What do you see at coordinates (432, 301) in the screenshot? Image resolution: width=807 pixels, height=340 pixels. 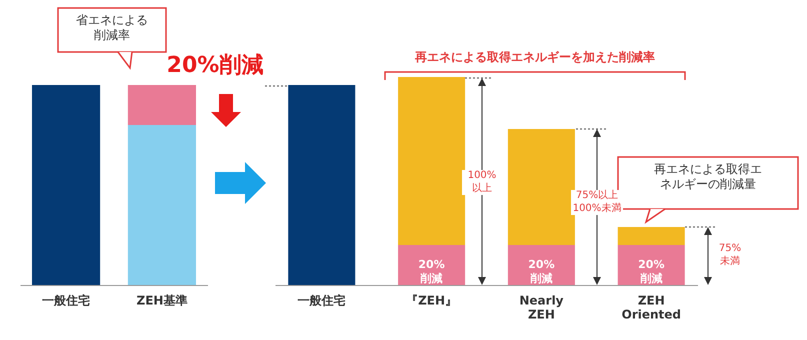 I see `x-tick-label: 『ZEH』` at bounding box center [432, 301].